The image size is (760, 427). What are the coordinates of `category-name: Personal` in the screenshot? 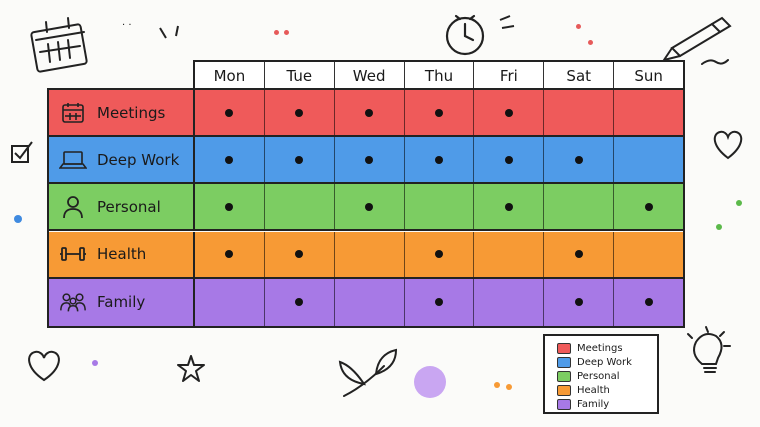 It's located at (129, 206).